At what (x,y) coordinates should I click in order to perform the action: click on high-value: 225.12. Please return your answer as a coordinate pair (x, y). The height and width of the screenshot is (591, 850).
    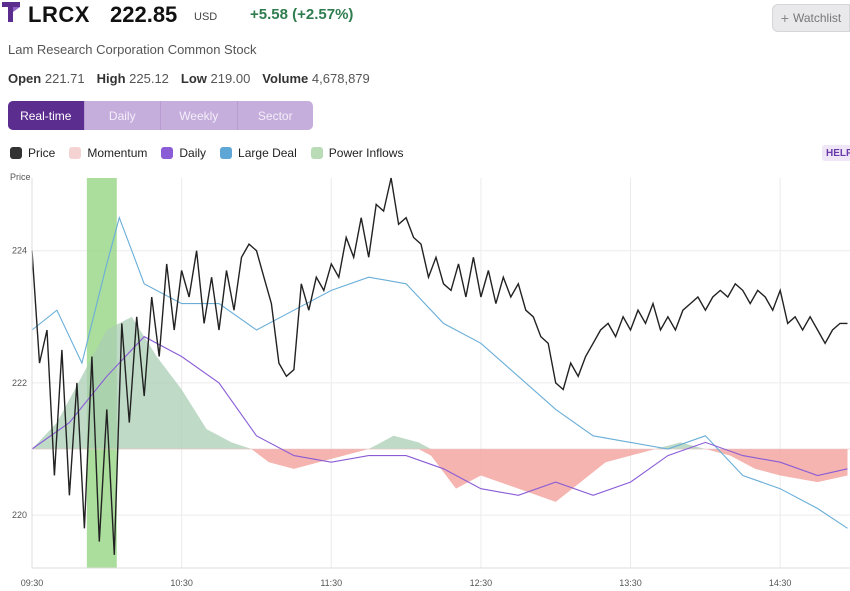
    Looking at the image, I should click on (149, 78).